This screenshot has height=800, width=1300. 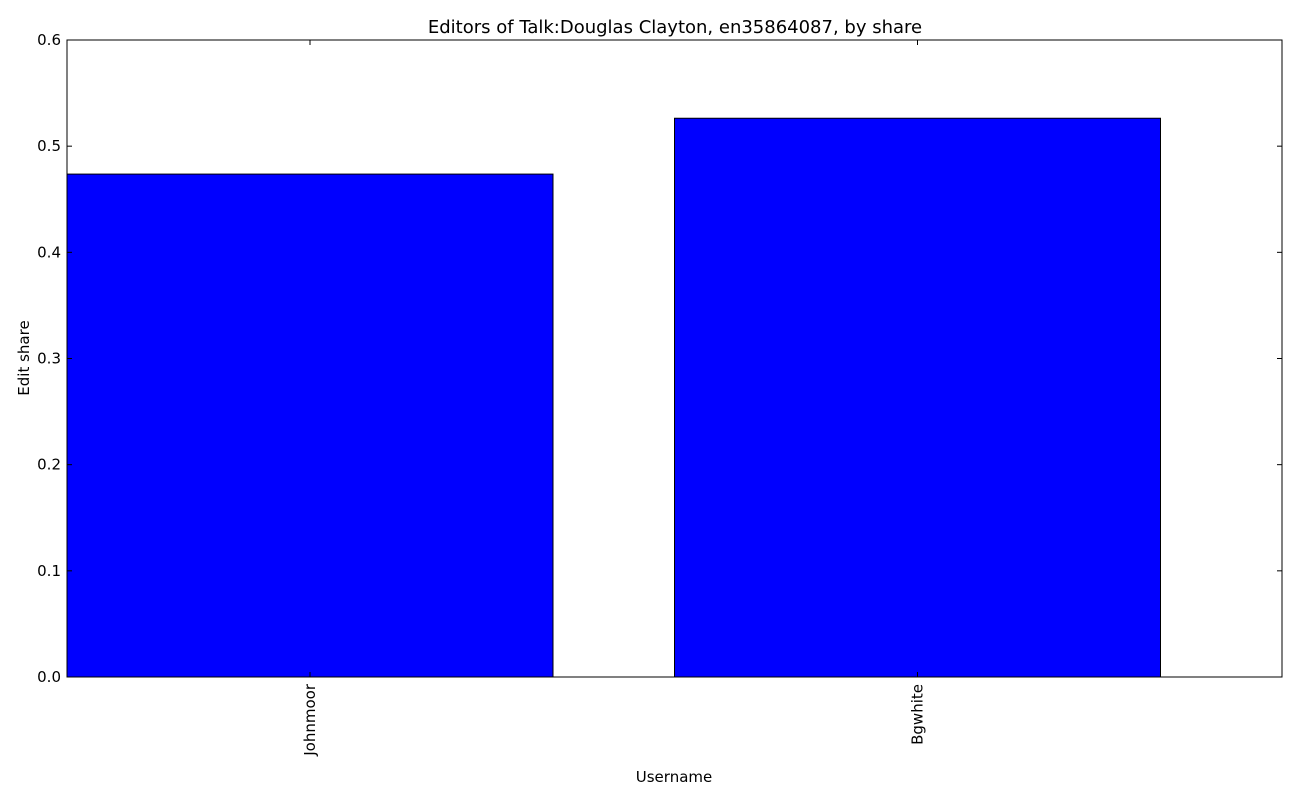 I want to click on y-tick-label: 0.2, so click(x=49, y=465).